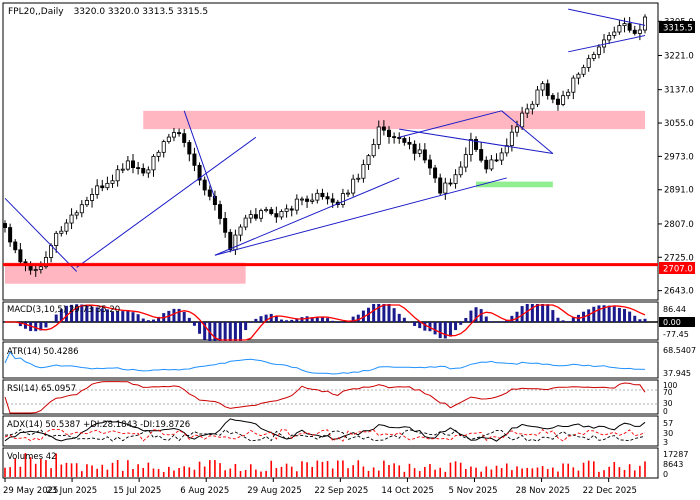 This screenshot has width=700, height=500. I want to click on rsi-pane: RSI(14) 65.0957 100 70 30 0, so click(340, 397).